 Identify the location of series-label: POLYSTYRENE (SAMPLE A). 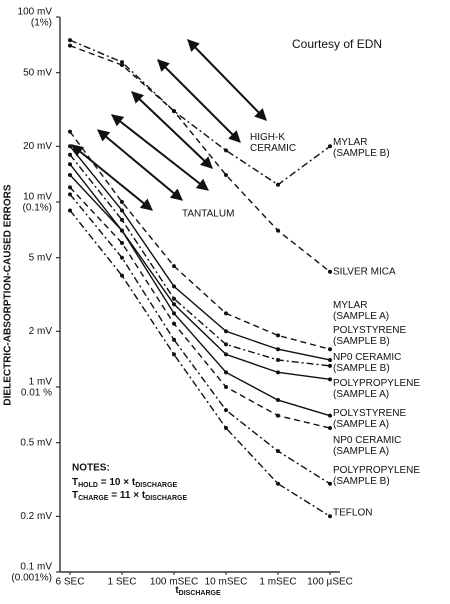
(369, 419).